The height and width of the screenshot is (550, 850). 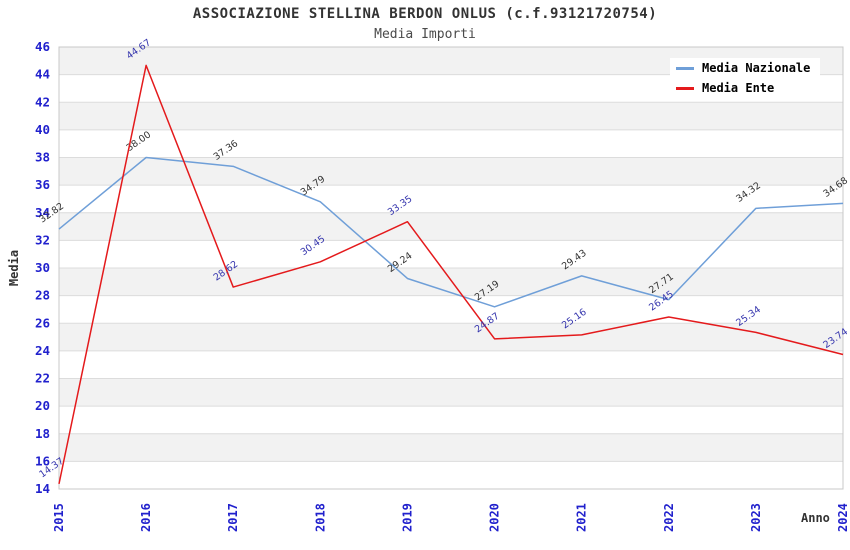 I want to click on y-tick-label: 18, so click(x=42, y=433).